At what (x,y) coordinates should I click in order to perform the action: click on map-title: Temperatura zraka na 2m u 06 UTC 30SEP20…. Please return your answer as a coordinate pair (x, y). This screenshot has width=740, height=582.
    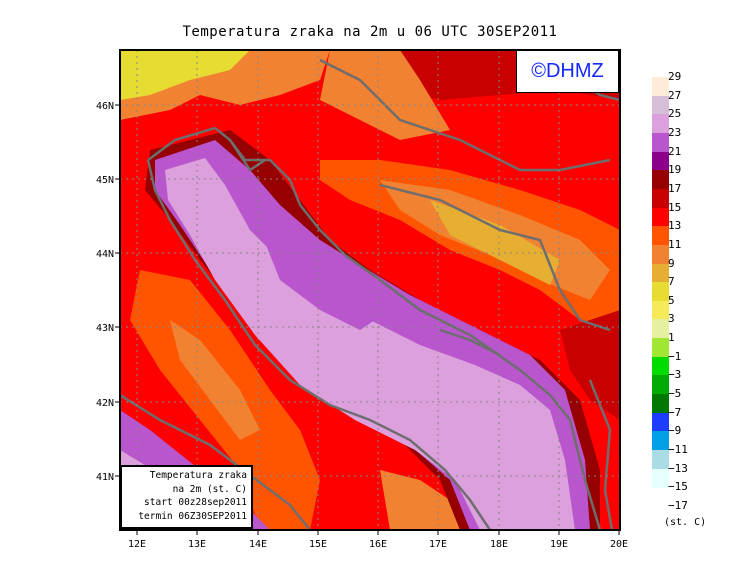
    Looking at the image, I should click on (370, 32).